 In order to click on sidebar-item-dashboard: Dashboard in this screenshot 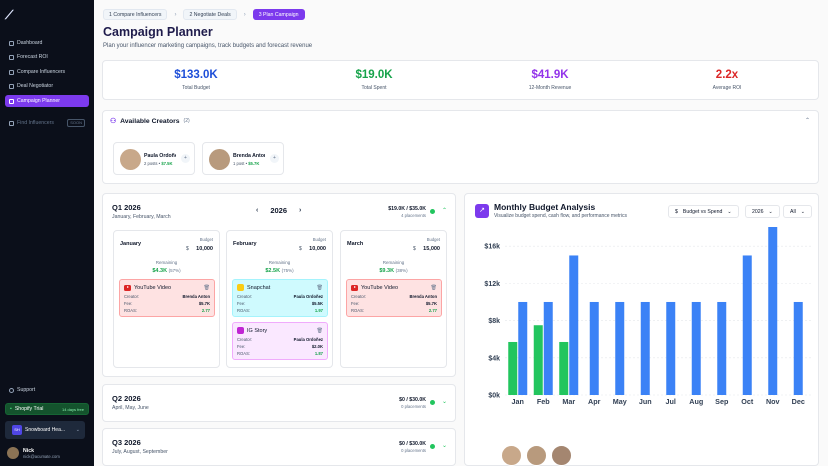, I will do `click(47, 43)`.